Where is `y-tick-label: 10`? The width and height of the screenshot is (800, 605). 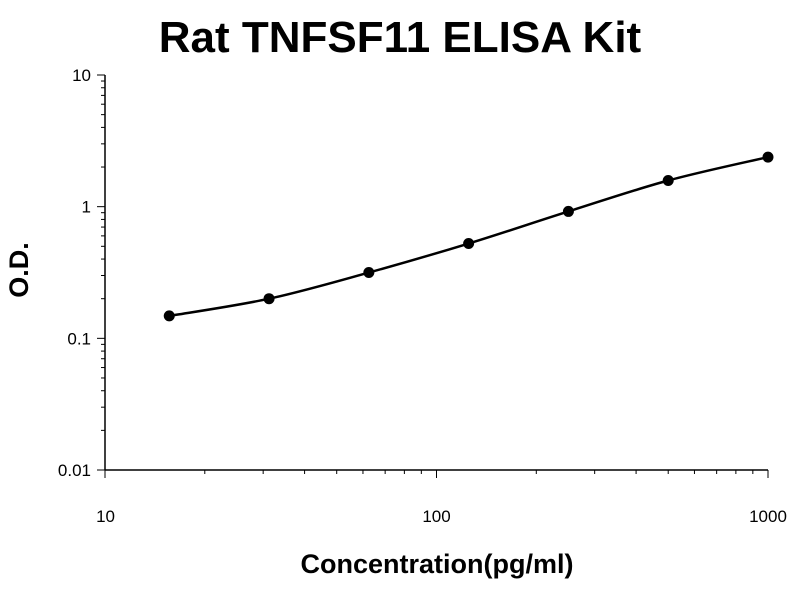
y-tick-label: 10 is located at coordinates (81, 75).